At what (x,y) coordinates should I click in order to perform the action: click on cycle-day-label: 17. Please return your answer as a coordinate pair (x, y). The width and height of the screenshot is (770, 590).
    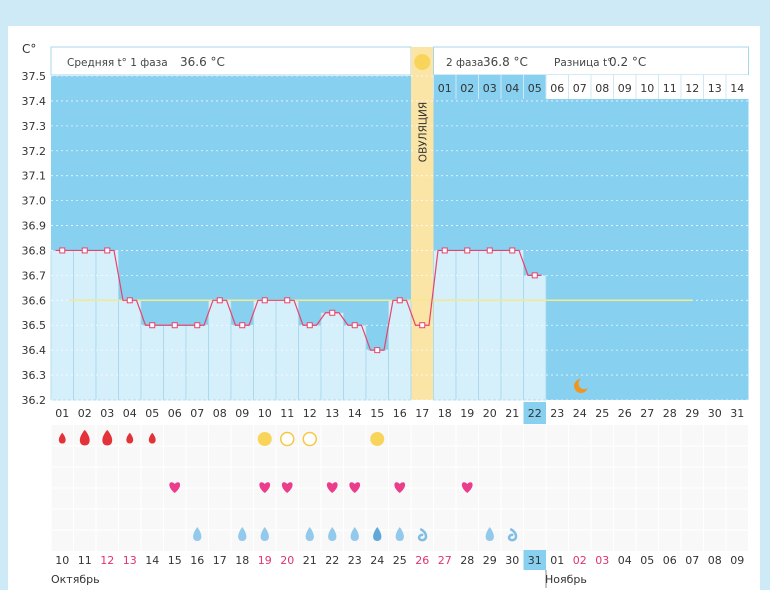
    Looking at the image, I should click on (422, 413).